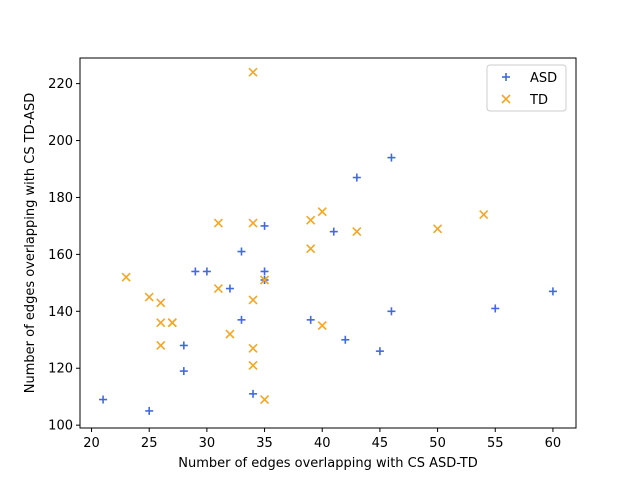 This screenshot has width=640, height=480. What do you see at coordinates (149, 443) in the screenshot?
I see `x-tick-label: 25` at bounding box center [149, 443].